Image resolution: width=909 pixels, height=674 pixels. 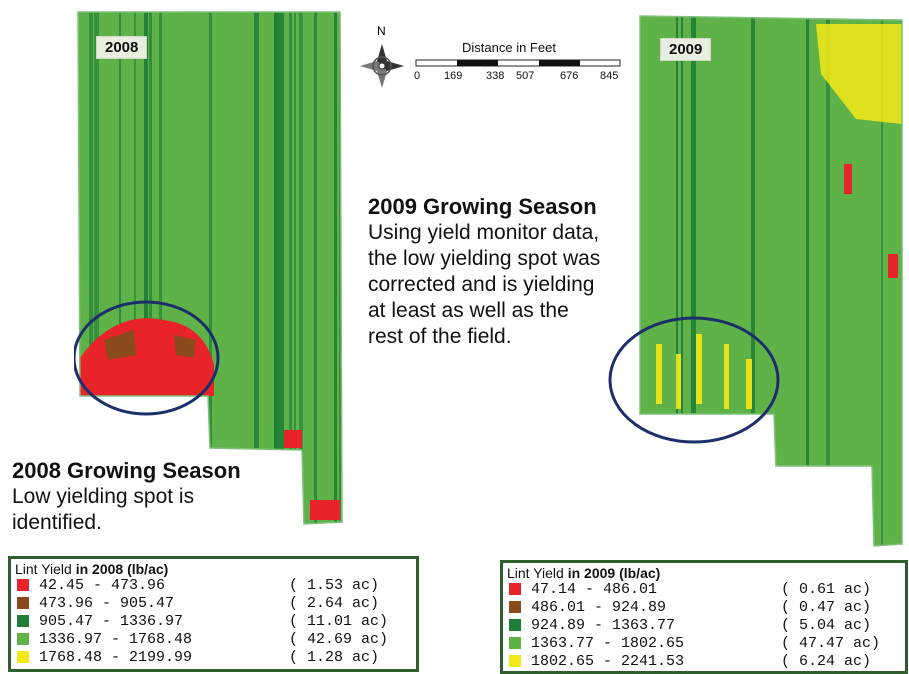 I want to click on legend-area: ( 2.64 ac), so click(x=334, y=603).